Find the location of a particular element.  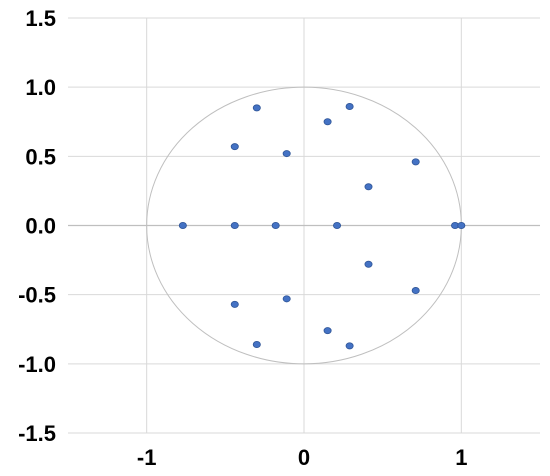

y-tick-label: -1.5 is located at coordinates (37, 433).